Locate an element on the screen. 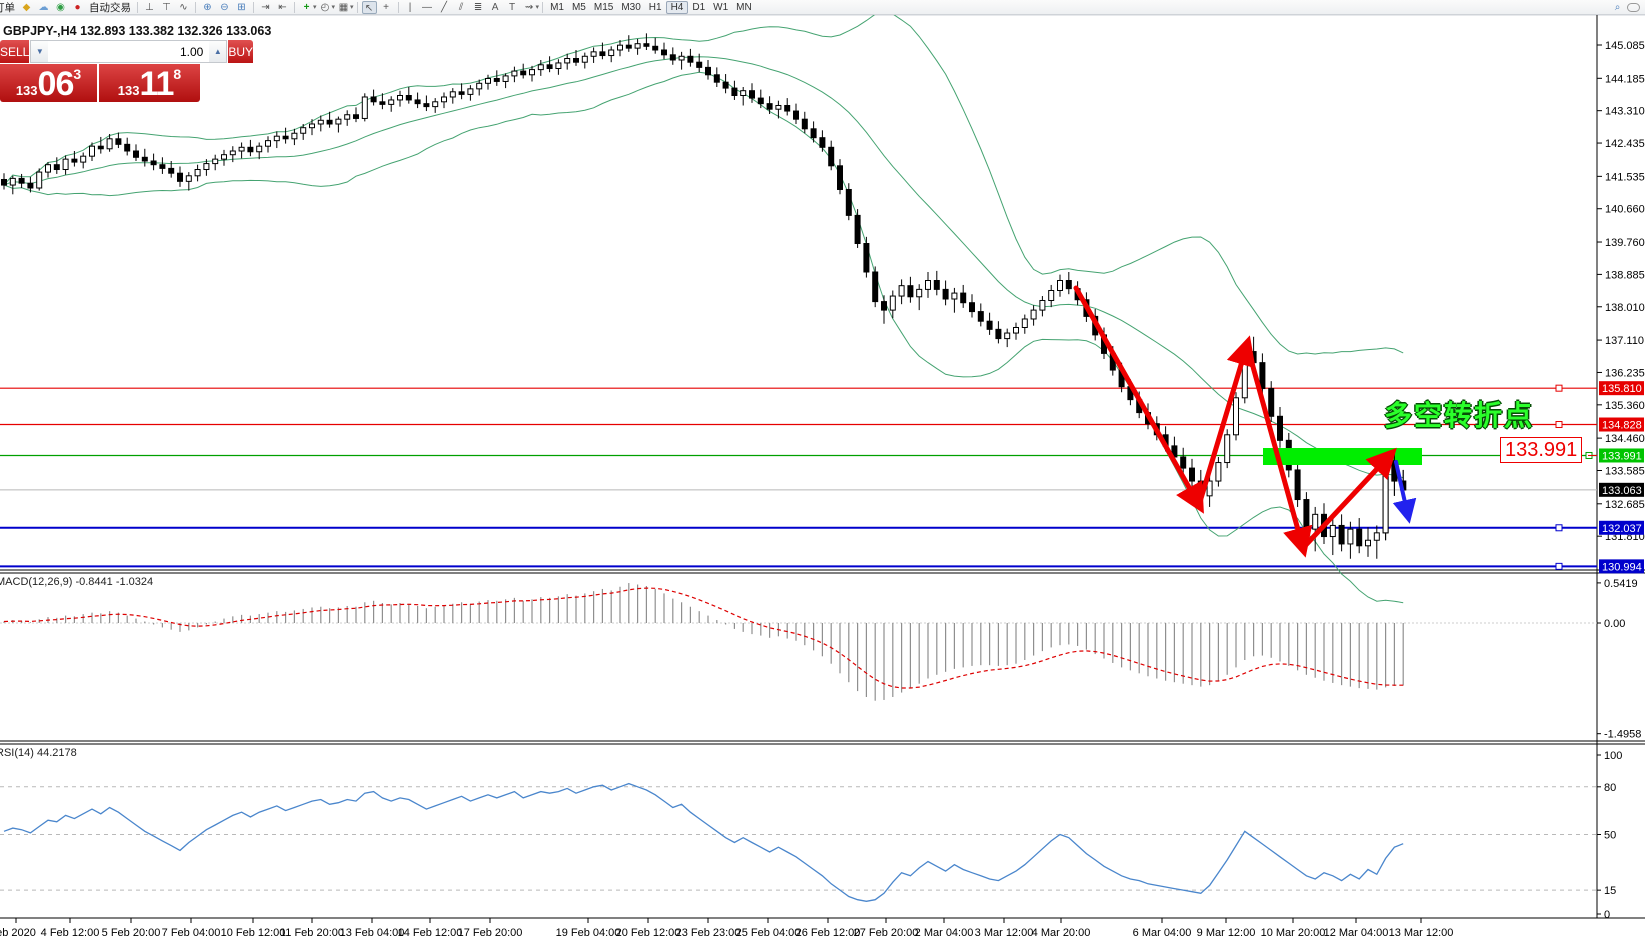 This screenshot has width=1645, height=942. time-axis-label: 12 Mar 04:00 is located at coordinates (1356, 933).